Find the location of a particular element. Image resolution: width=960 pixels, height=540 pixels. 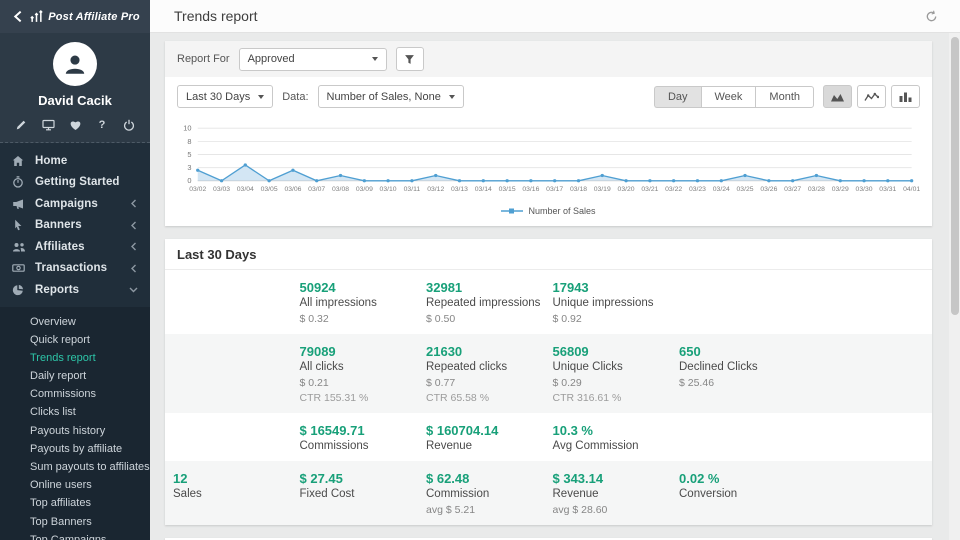

stat-label: Fixed Cost is located at coordinates (327, 493).